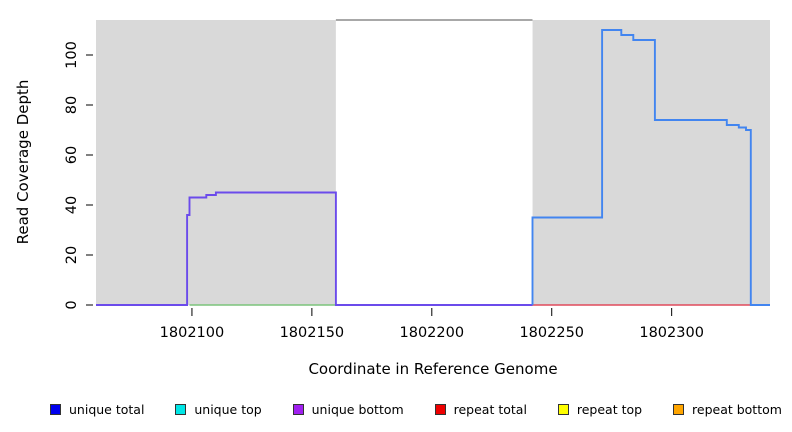 The height and width of the screenshot is (432, 792). What do you see at coordinates (609, 409) in the screenshot?
I see `legend-label: repeat top` at bounding box center [609, 409].